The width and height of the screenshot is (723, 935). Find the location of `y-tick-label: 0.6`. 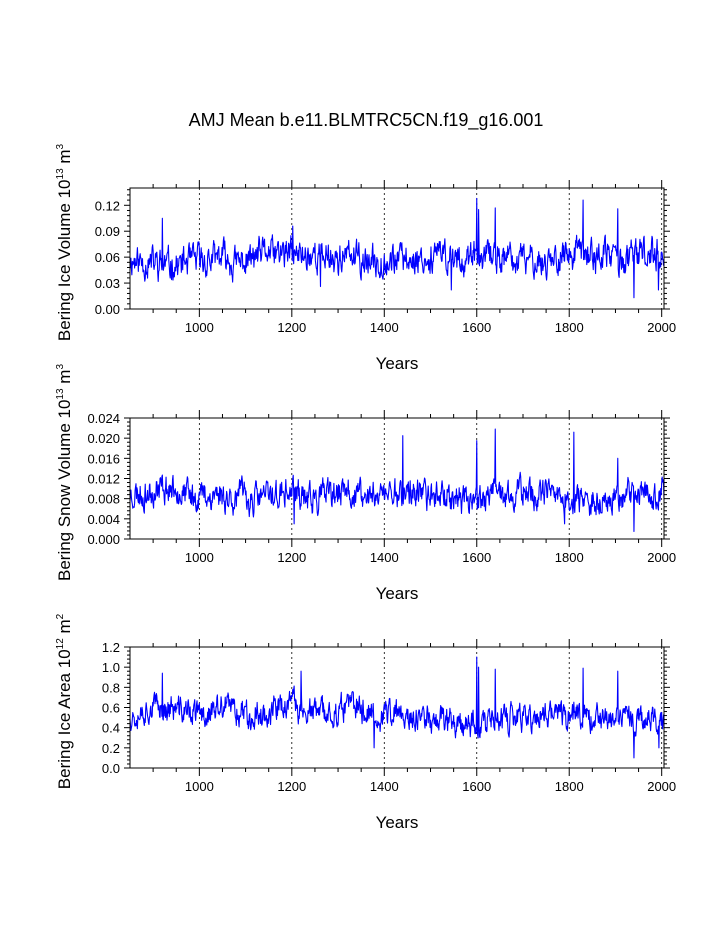

y-tick-label: 0.6 is located at coordinates (111, 708).